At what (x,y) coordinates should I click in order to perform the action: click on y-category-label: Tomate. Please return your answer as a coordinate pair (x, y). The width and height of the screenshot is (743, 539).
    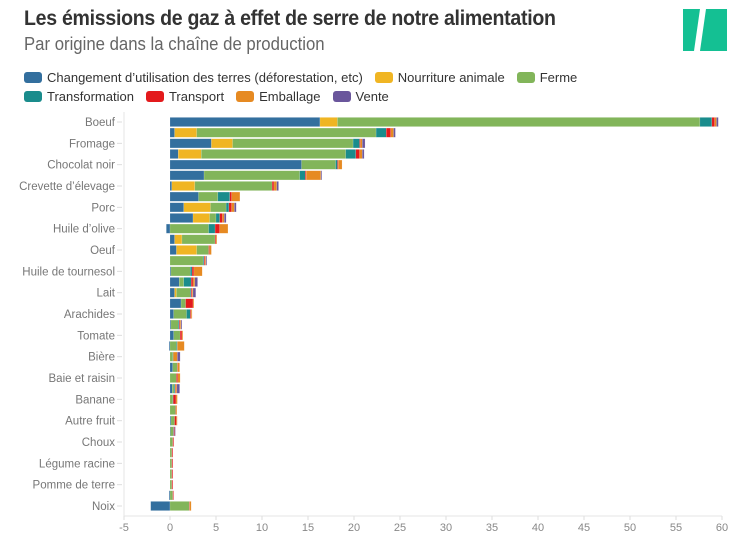
    Looking at the image, I should click on (96, 336).